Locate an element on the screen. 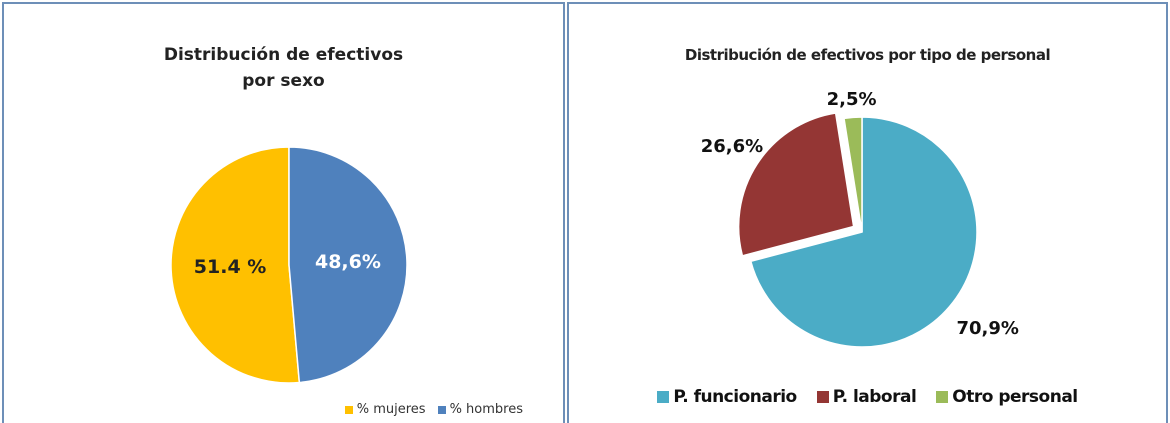  legend: % mujeres % hombres is located at coordinates (434, 409).